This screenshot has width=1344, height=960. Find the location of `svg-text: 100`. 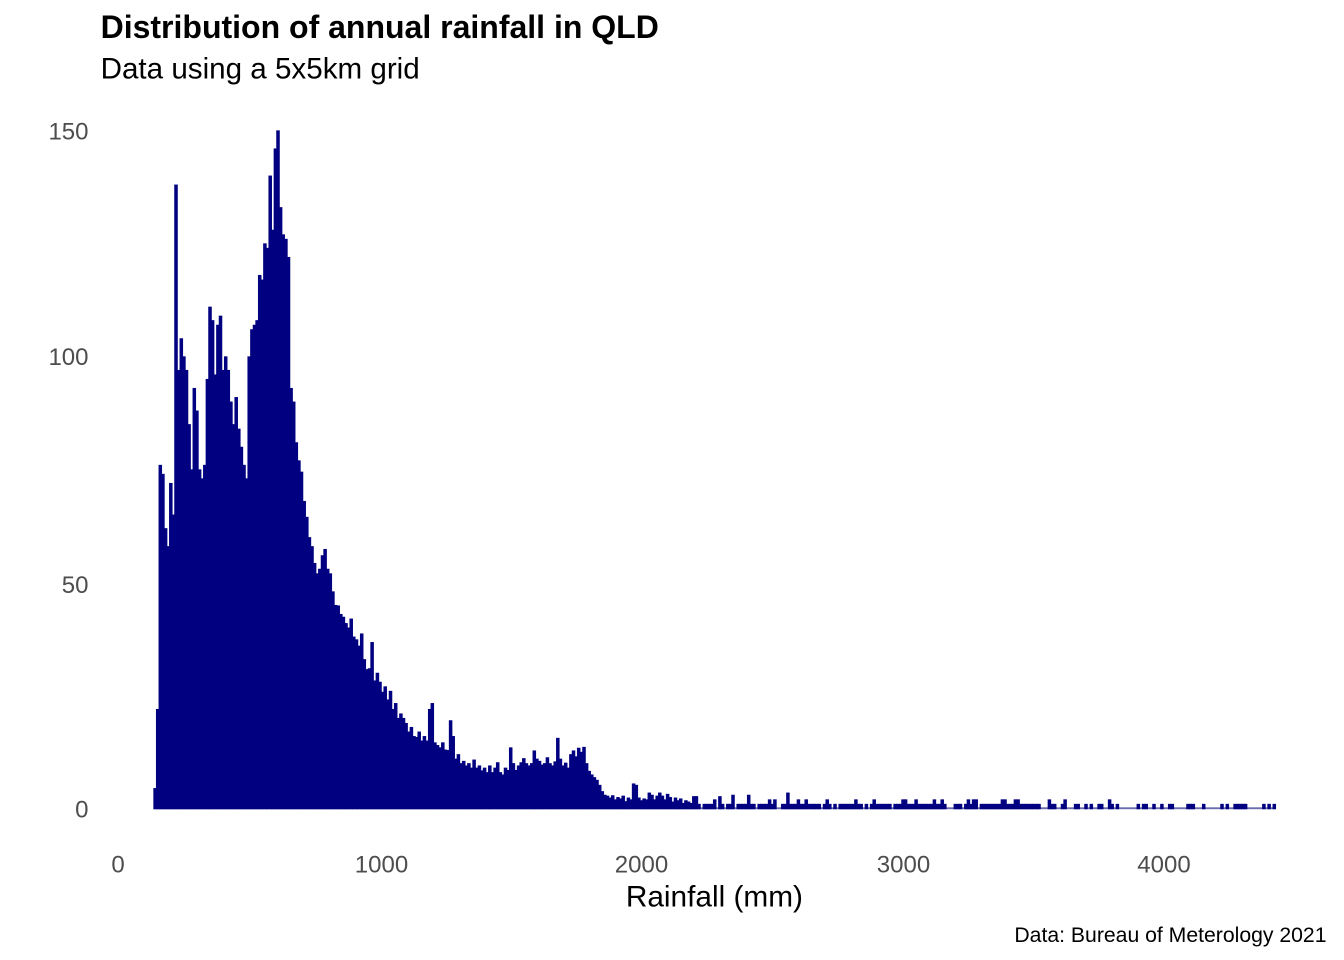

svg-text: 100 is located at coordinates (68, 357).